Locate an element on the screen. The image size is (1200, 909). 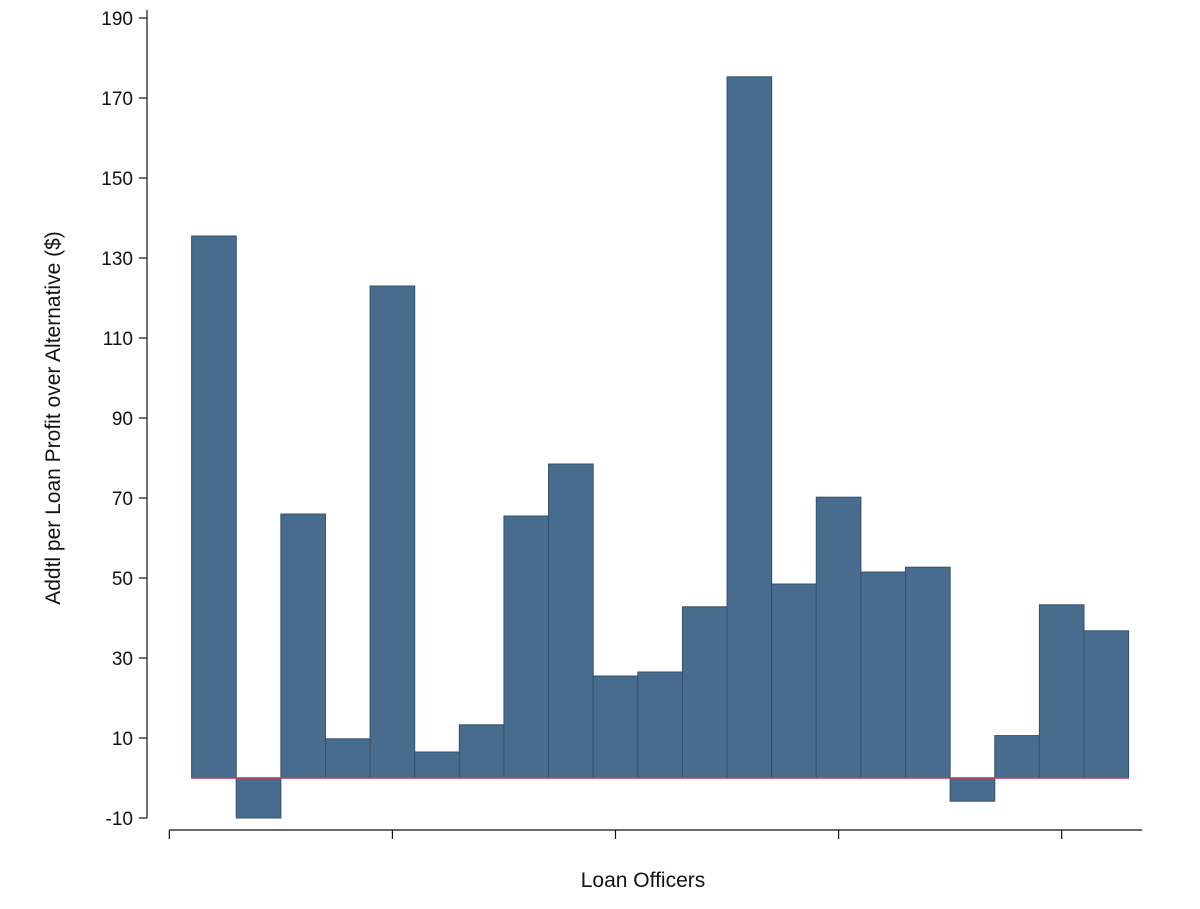
y-tick-label: 130 is located at coordinates (117, 259).